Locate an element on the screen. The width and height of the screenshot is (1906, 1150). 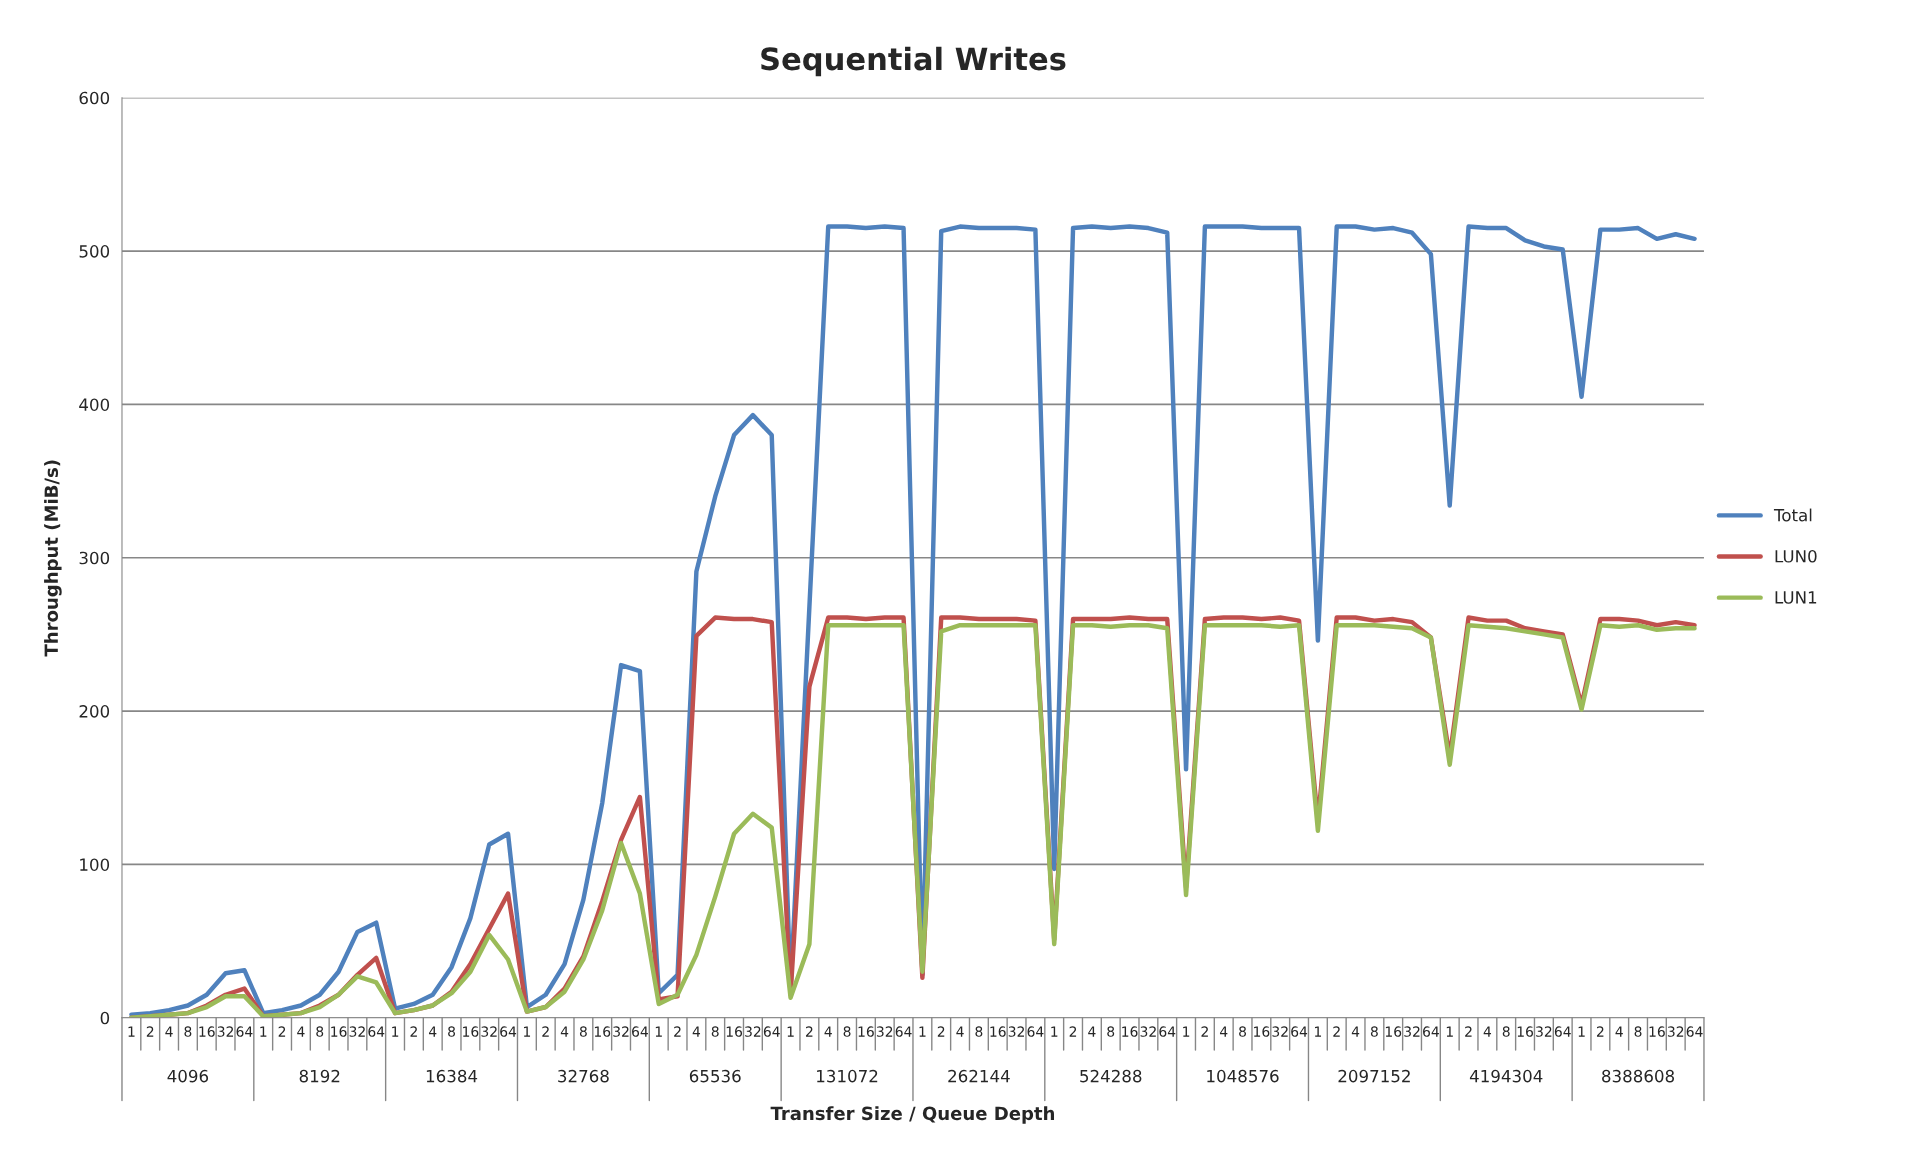
legend-label: LUN0 is located at coordinates (1796, 556).